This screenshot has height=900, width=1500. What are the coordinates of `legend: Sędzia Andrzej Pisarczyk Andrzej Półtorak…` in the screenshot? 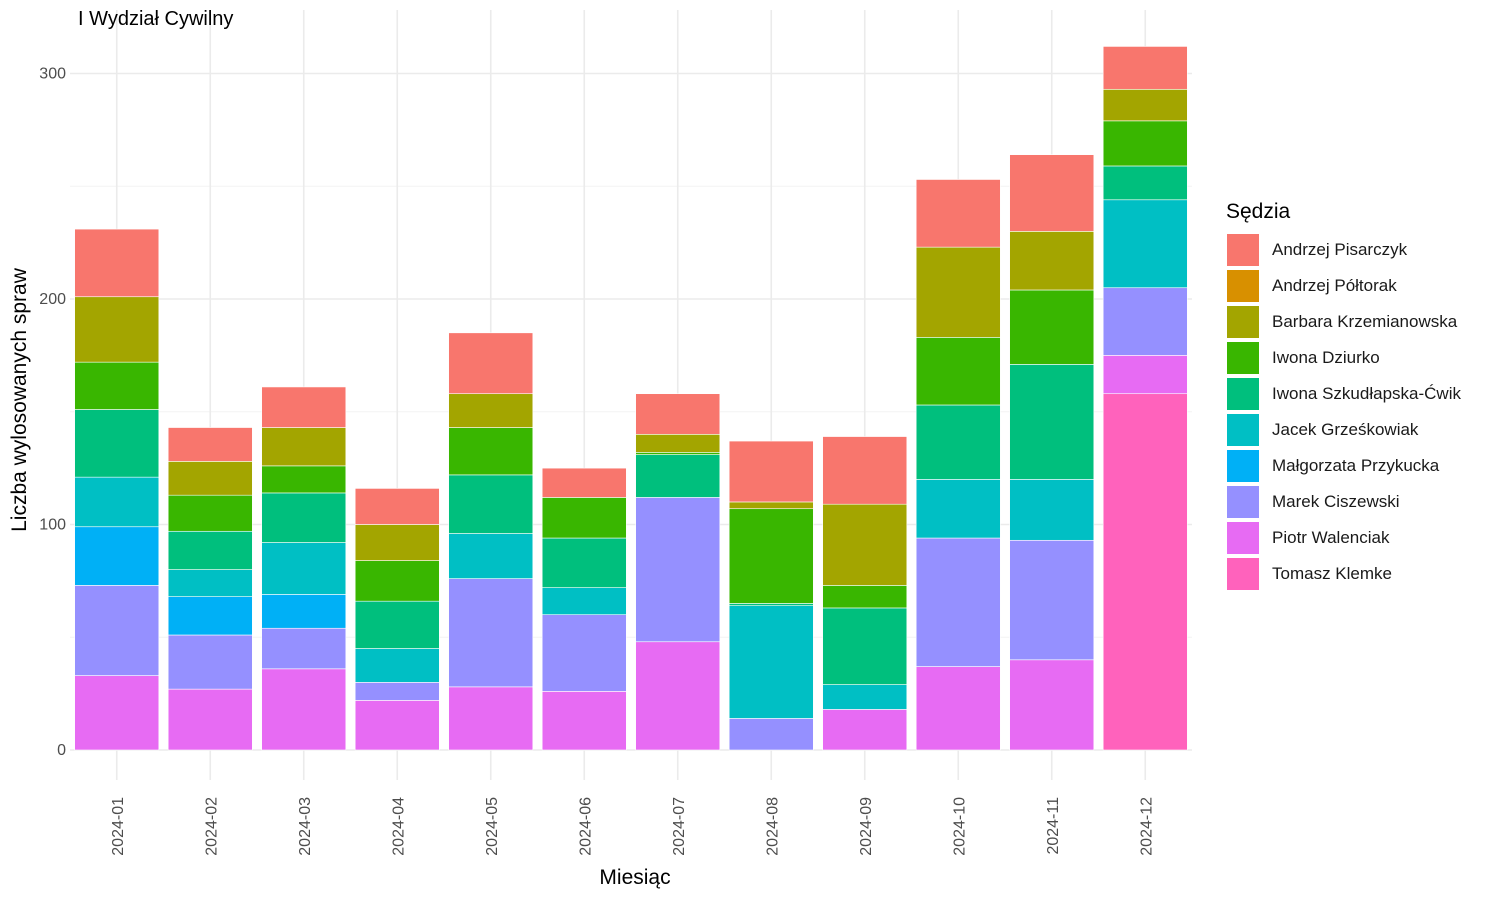 It's located at (1343, 396).